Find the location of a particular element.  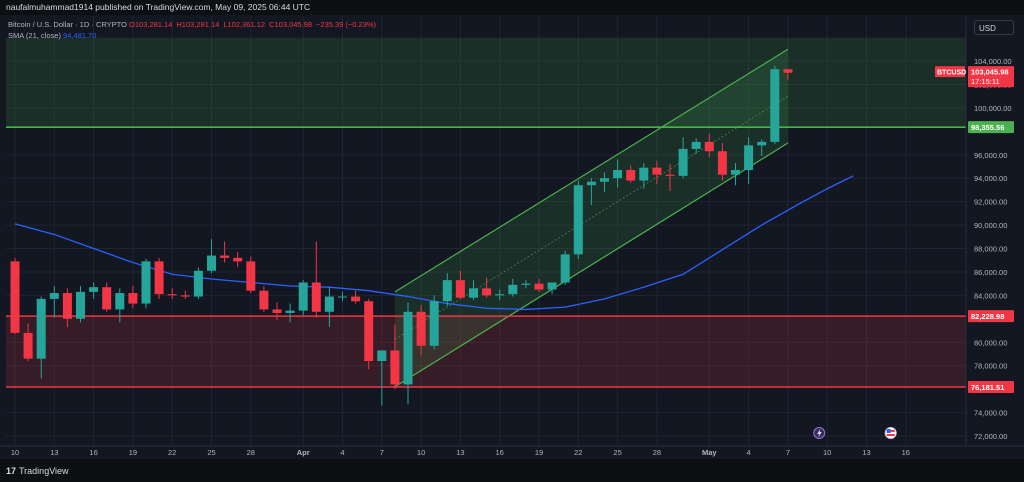

high-value: H103,281.14 is located at coordinates (198, 24).